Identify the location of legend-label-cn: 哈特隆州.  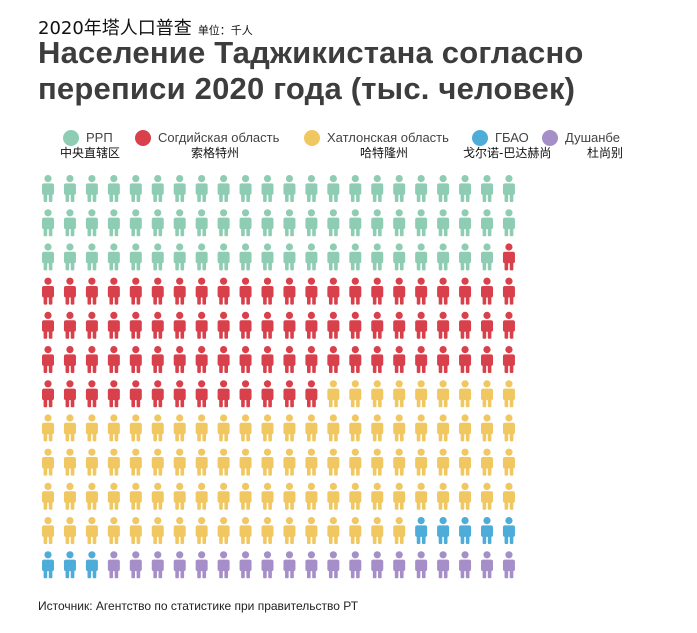
(384, 153).